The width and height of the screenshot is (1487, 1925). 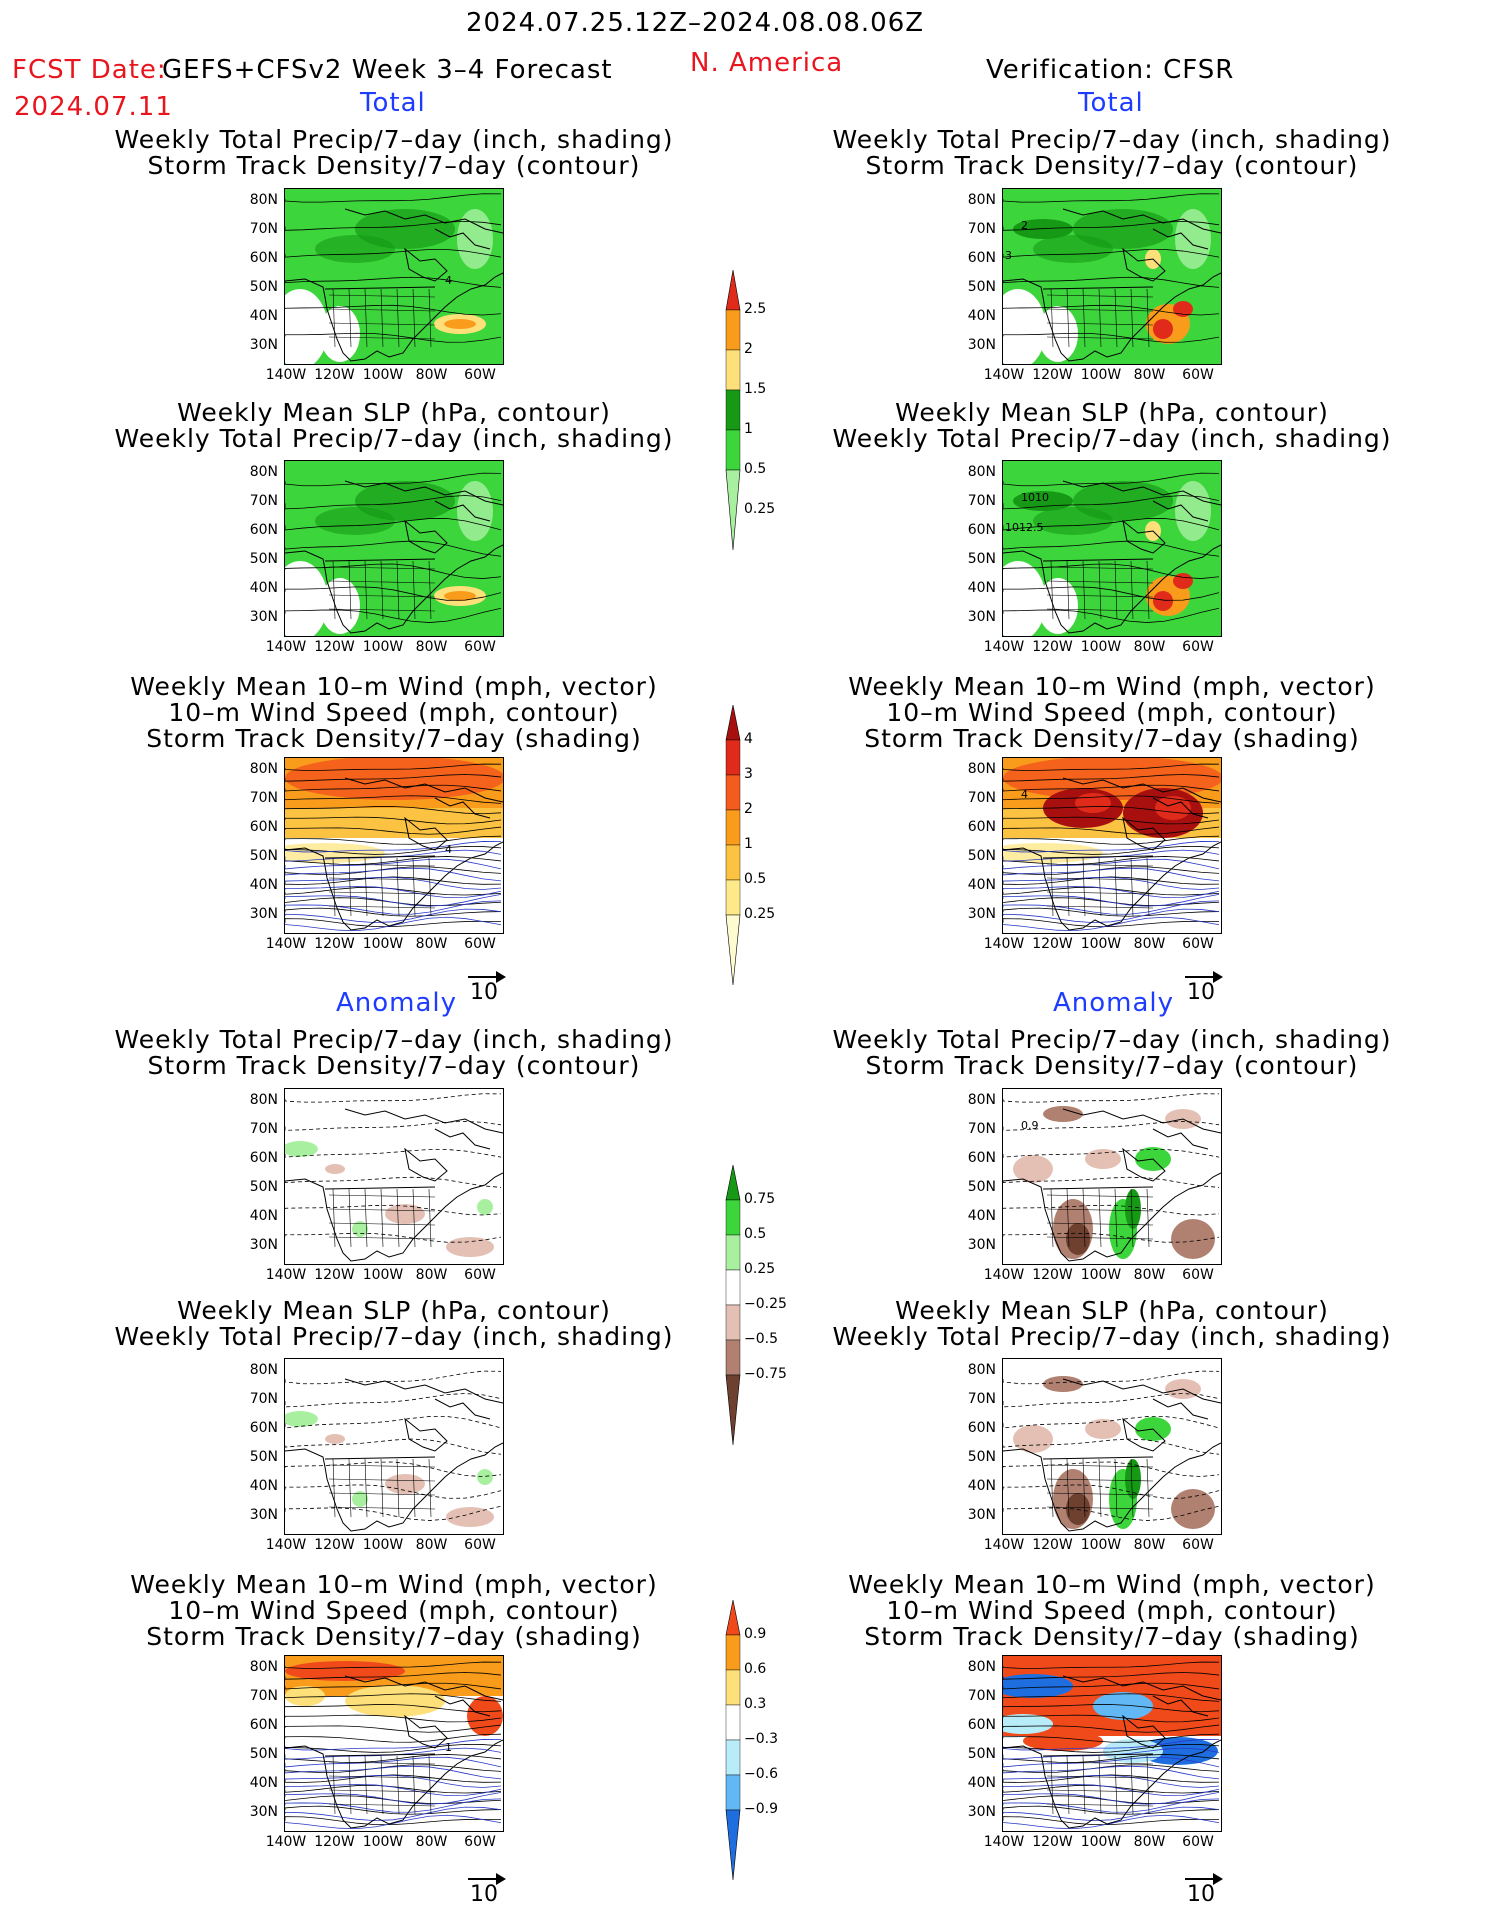 What do you see at coordinates (755, 1634) in the screenshot?
I see `colorbar-label: 0.9` at bounding box center [755, 1634].